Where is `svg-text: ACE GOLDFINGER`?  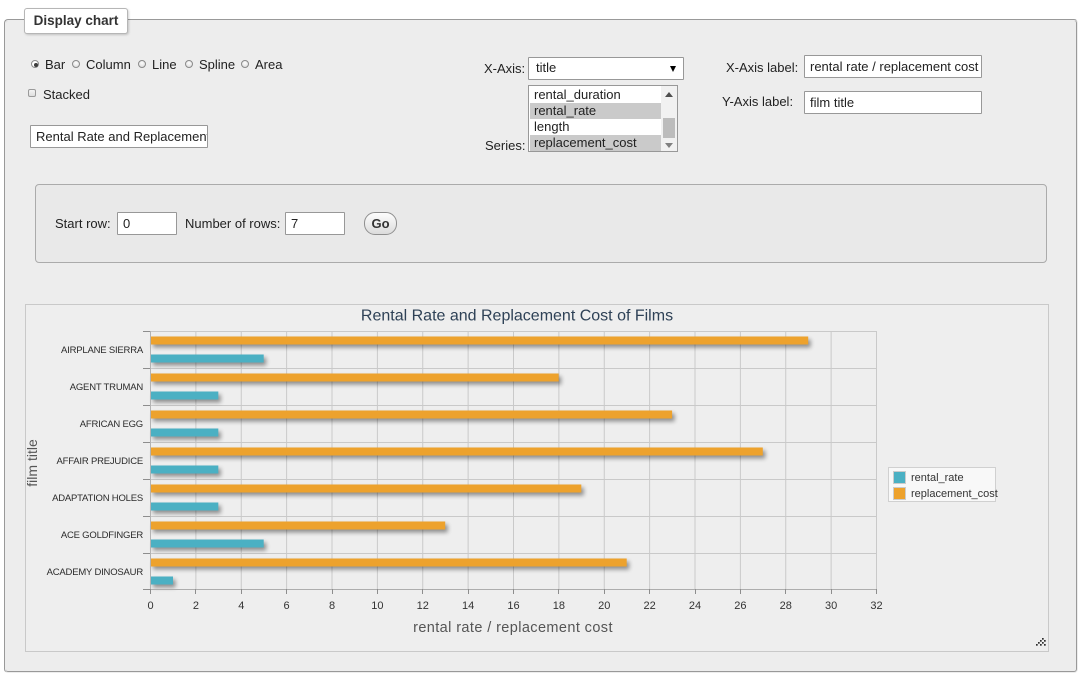
svg-text: ACE GOLDFINGER is located at coordinates (102, 535).